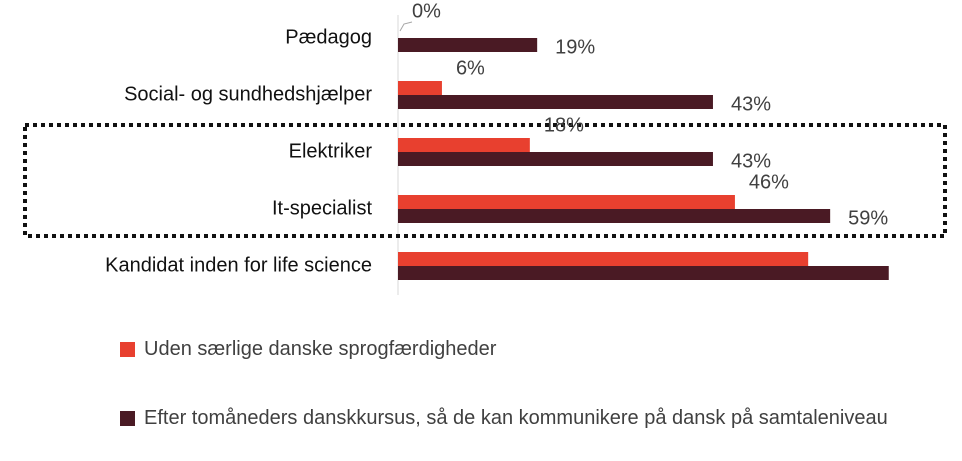 Image resolution: width=962 pixels, height=461 pixels. Describe the element at coordinates (331, 151) in the screenshot. I see `category-label: Elektriker` at that location.